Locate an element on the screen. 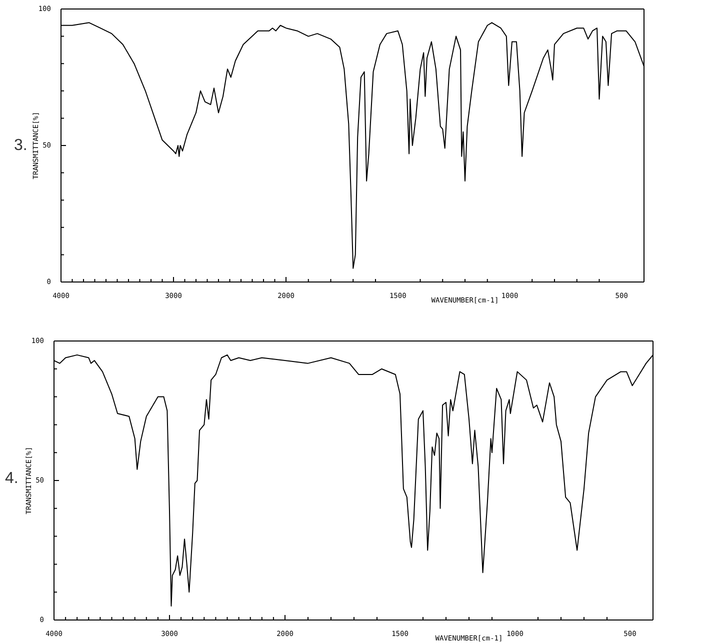 The width and height of the screenshot is (726, 643). text: 4. is located at coordinates (11, 479).